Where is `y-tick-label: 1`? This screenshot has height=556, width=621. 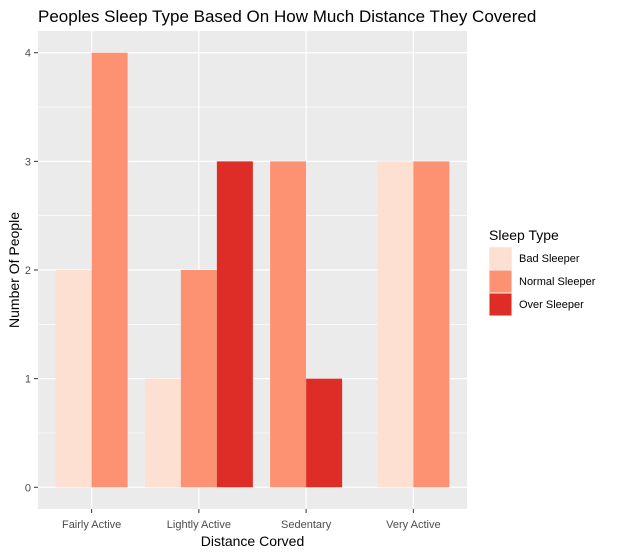
y-tick-label: 1 is located at coordinates (28, 380).